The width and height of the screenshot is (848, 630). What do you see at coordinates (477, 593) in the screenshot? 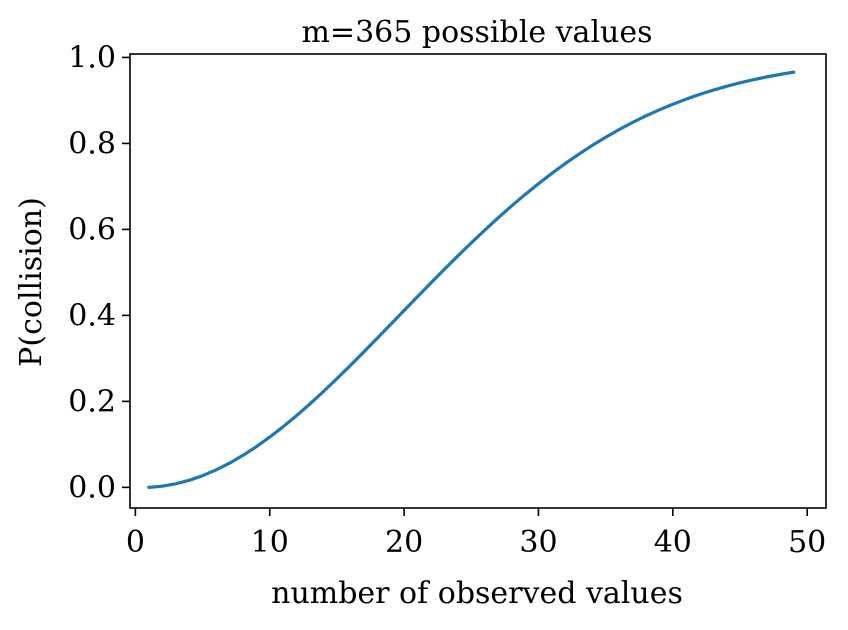
I see `x-axis-label: number of observed values` at bounding box center [477, 593].